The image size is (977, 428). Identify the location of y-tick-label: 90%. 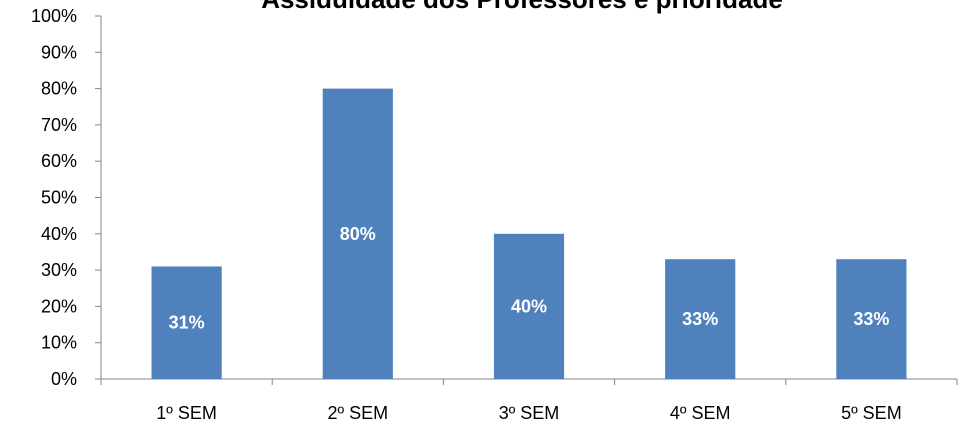
(59, 52).